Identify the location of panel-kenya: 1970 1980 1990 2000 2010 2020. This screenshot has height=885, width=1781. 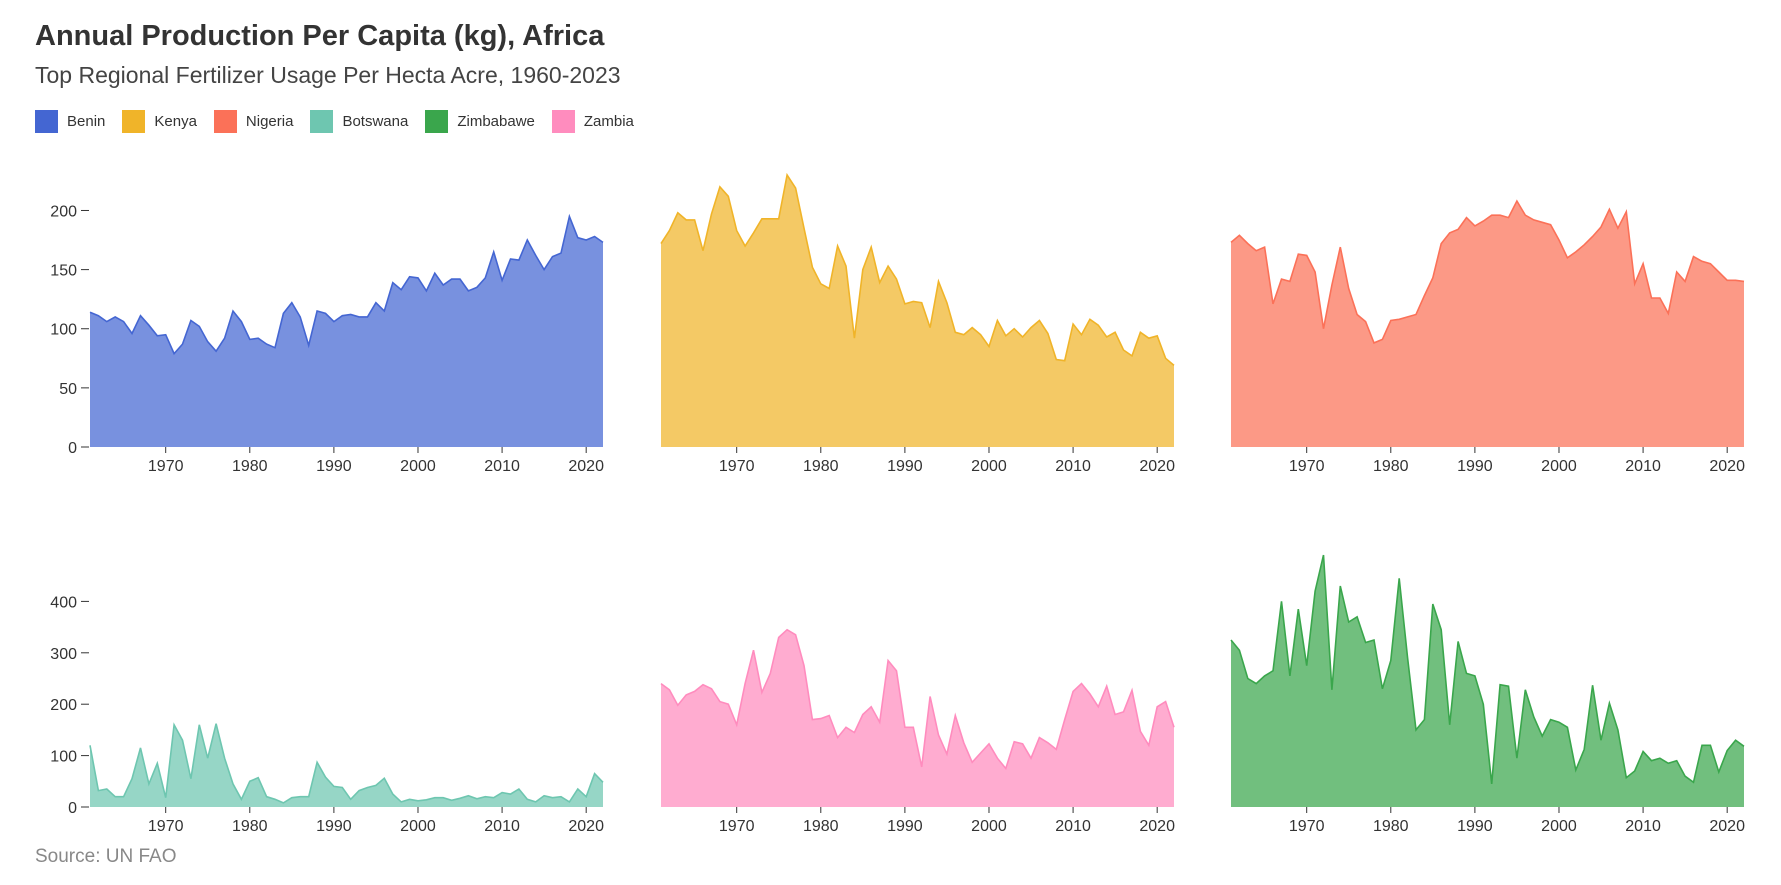
(917, 323).